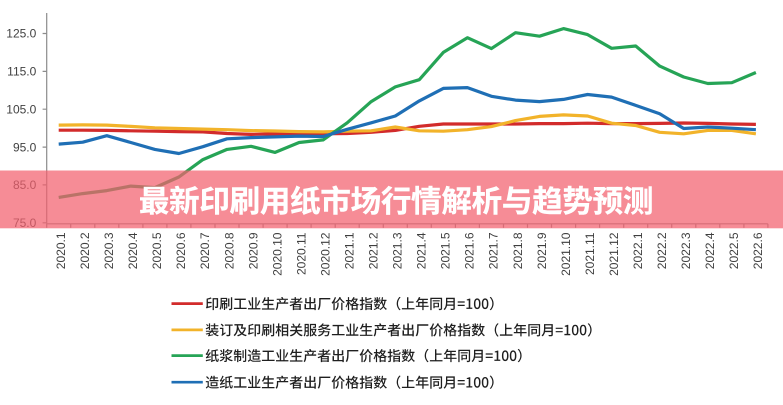  I want to click on svg-text: 2021.5, so click(446, 250).